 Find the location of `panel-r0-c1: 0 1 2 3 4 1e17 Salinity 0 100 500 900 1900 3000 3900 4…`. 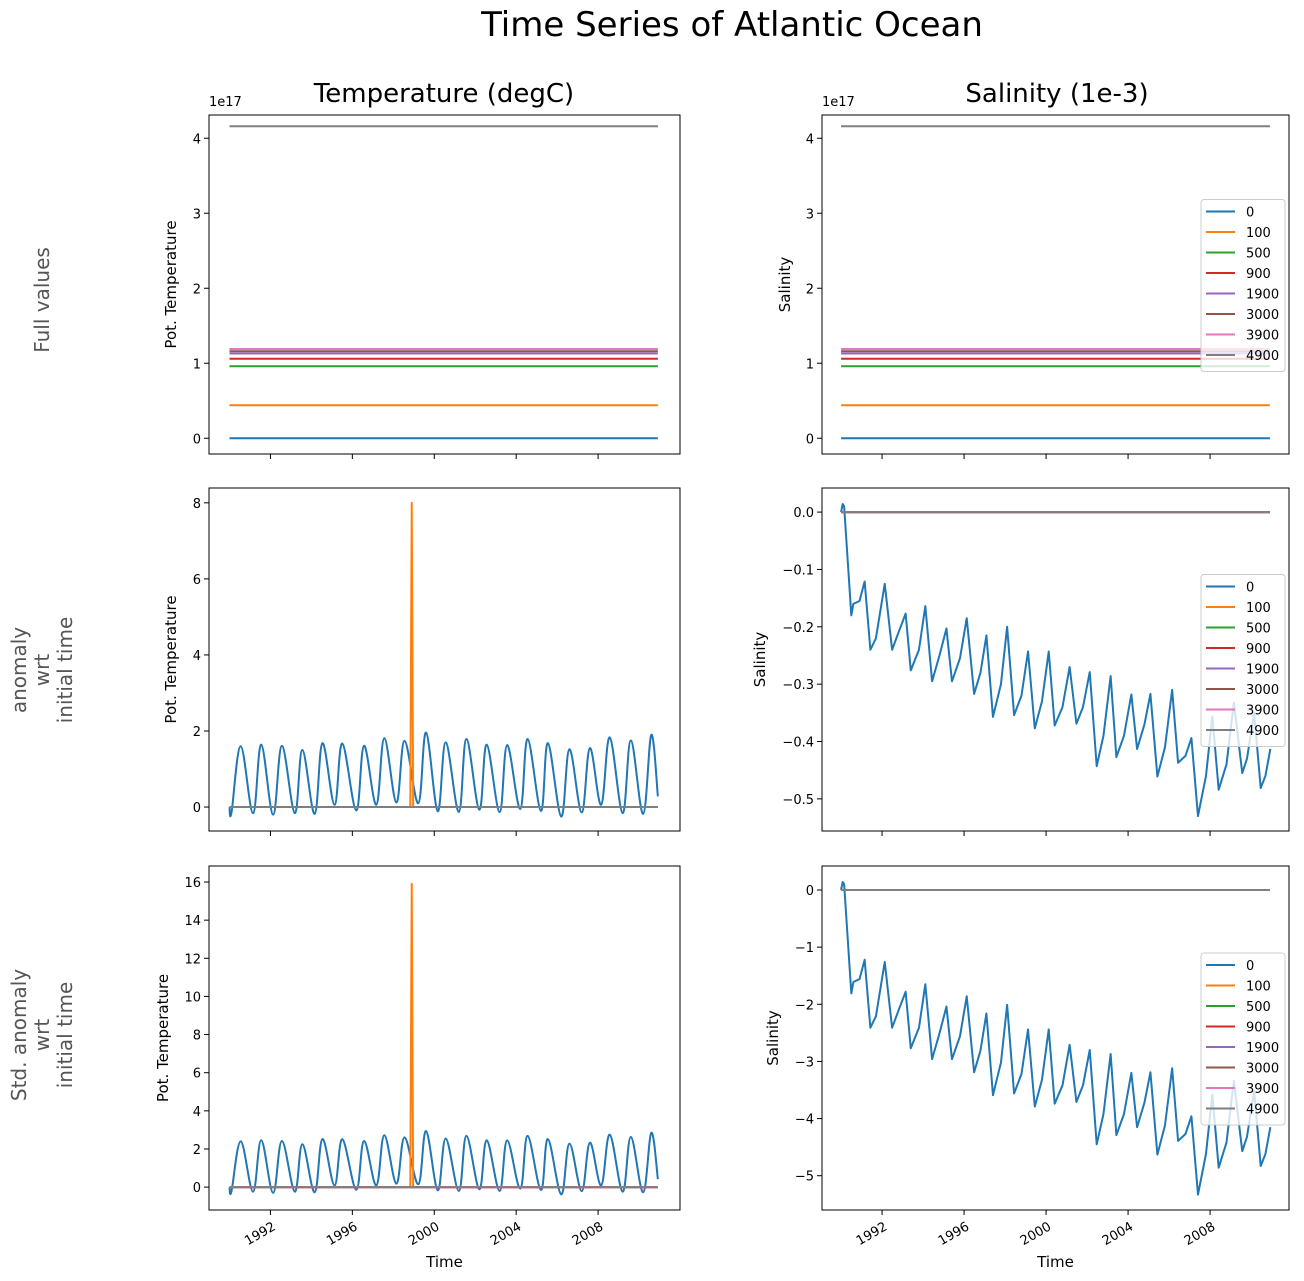

panel-r0-c1: 0 1 2 3 4 1e17 Salinity 0 100 500 900 1900 3000 3900 4… is located at coordinates (1033, 277).